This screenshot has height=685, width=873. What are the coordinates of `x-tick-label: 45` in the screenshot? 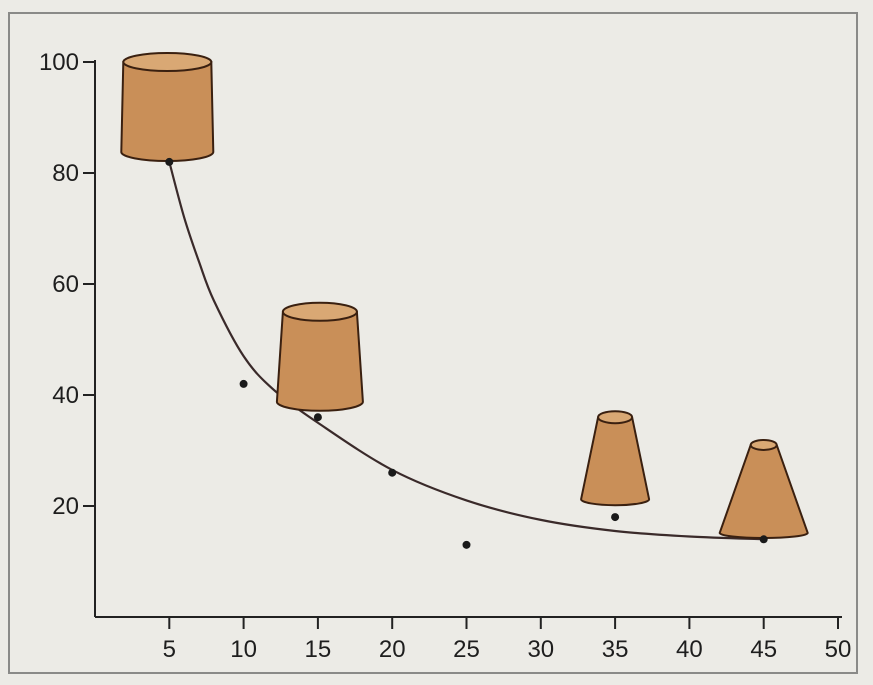 It's located at (763, 649).